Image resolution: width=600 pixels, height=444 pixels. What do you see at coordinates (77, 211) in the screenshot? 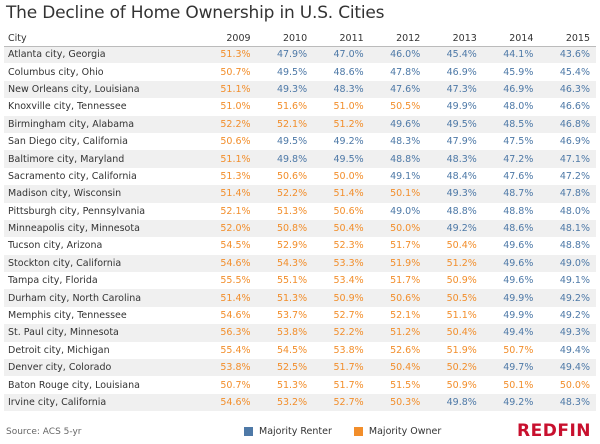
I see `city-name: Pittsburgh city, Pennsylvania` at bounding box center [77, 211].